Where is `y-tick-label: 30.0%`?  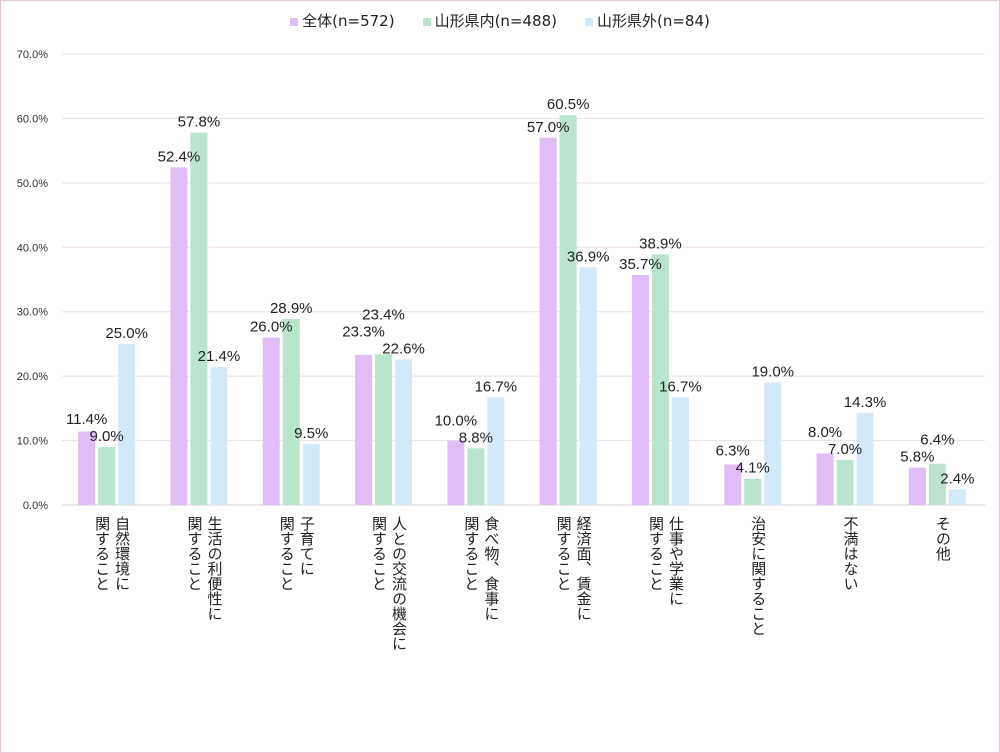 y-tick-label: 30.0% is located at coordinates (32, 313).